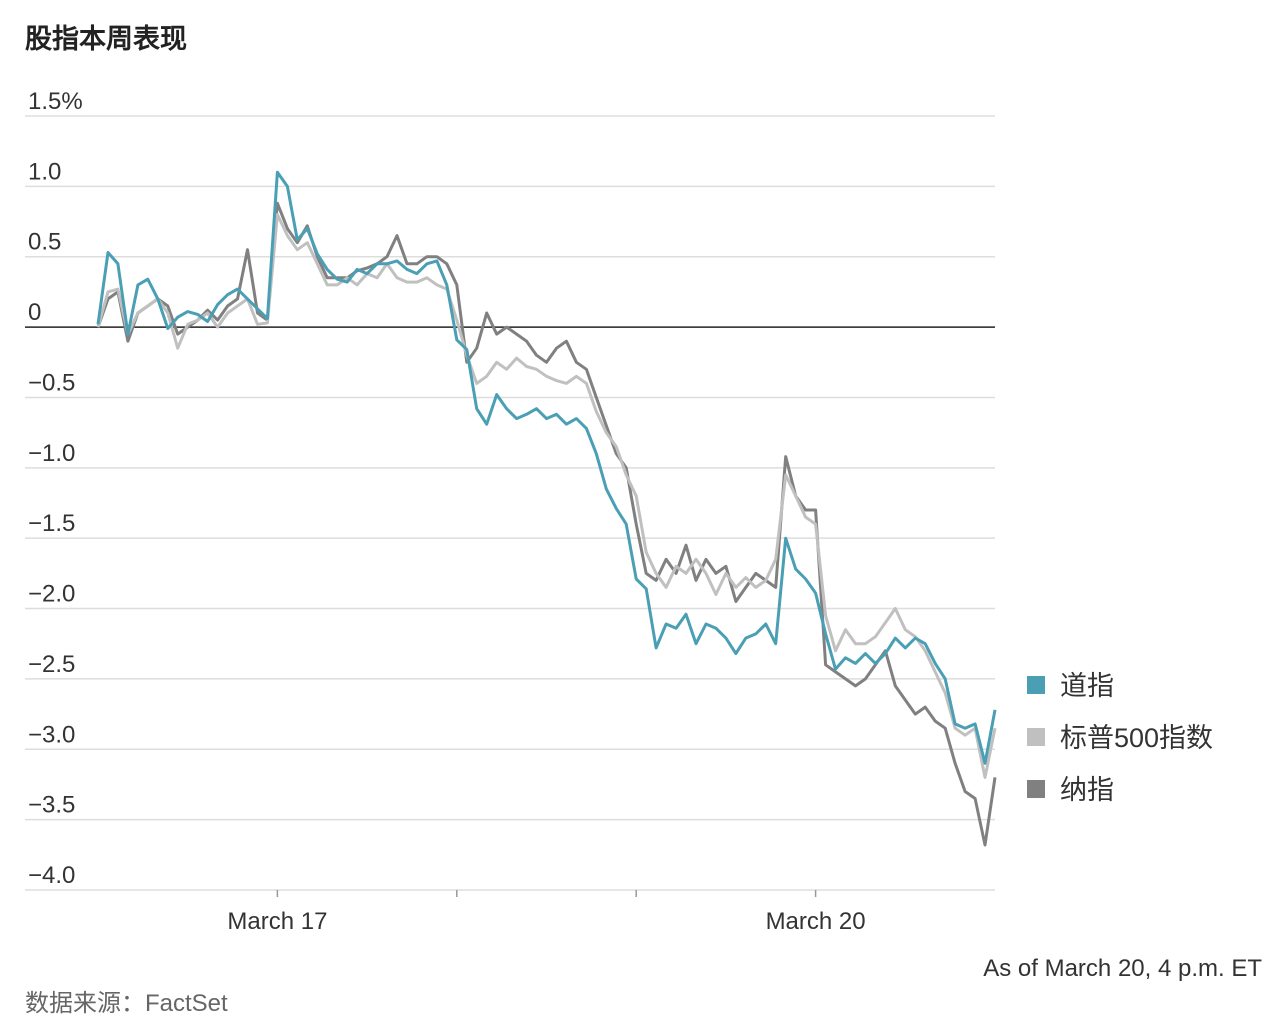  I want to click on y-tick-label: −2.5, so click(51, 664).